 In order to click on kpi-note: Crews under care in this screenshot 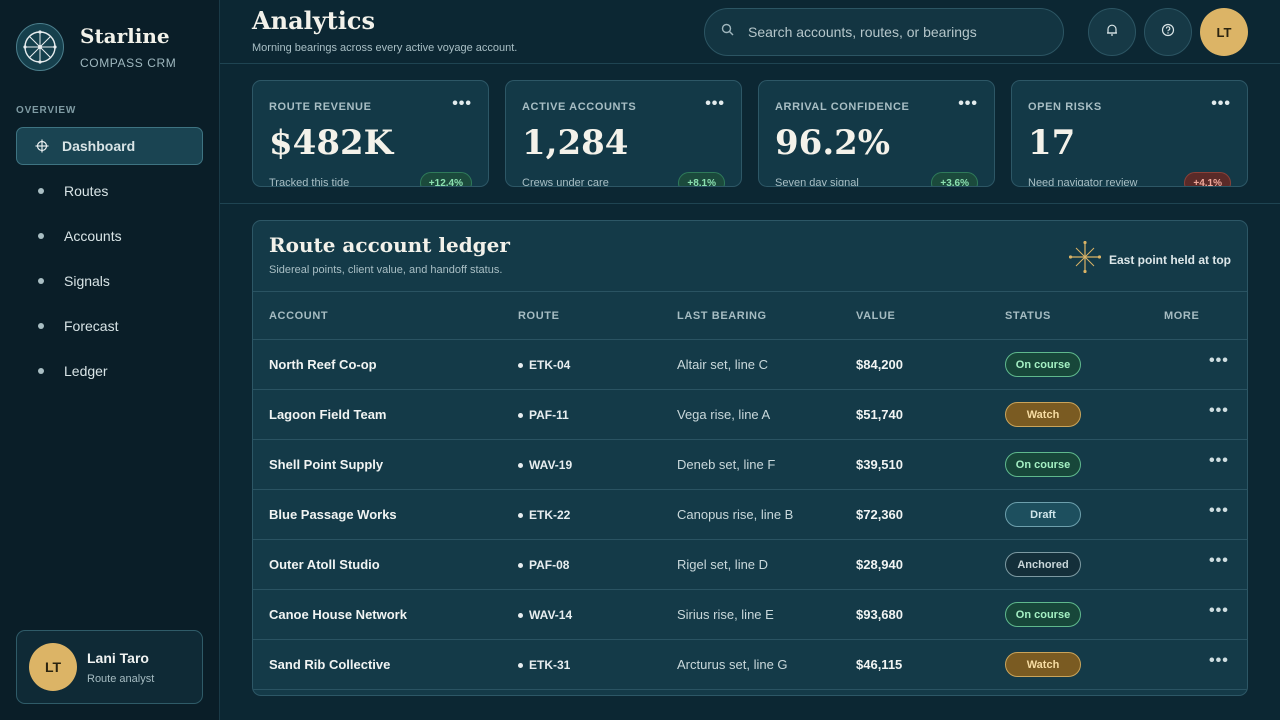, I will do `click(565, 182)`.